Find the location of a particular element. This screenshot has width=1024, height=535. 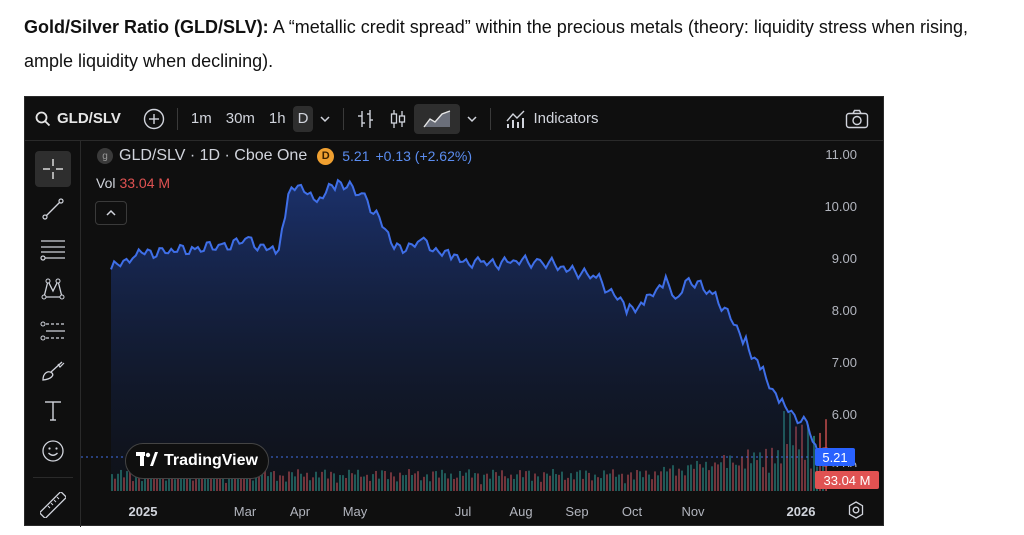

y-tick-9: 9.00 is located at coordinates (844, 258).